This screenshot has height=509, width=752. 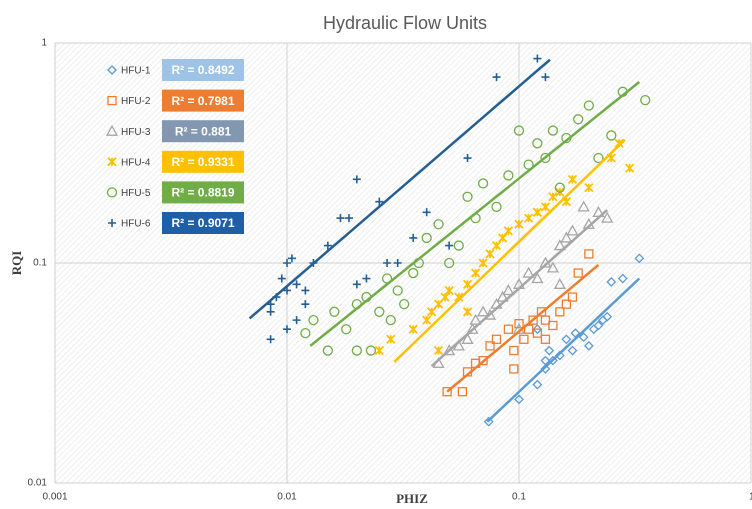 What do you see at coordinates (136, 71) in the screenshot?
I see `legend-label: HFU-1` at bounding box center [136, 71].